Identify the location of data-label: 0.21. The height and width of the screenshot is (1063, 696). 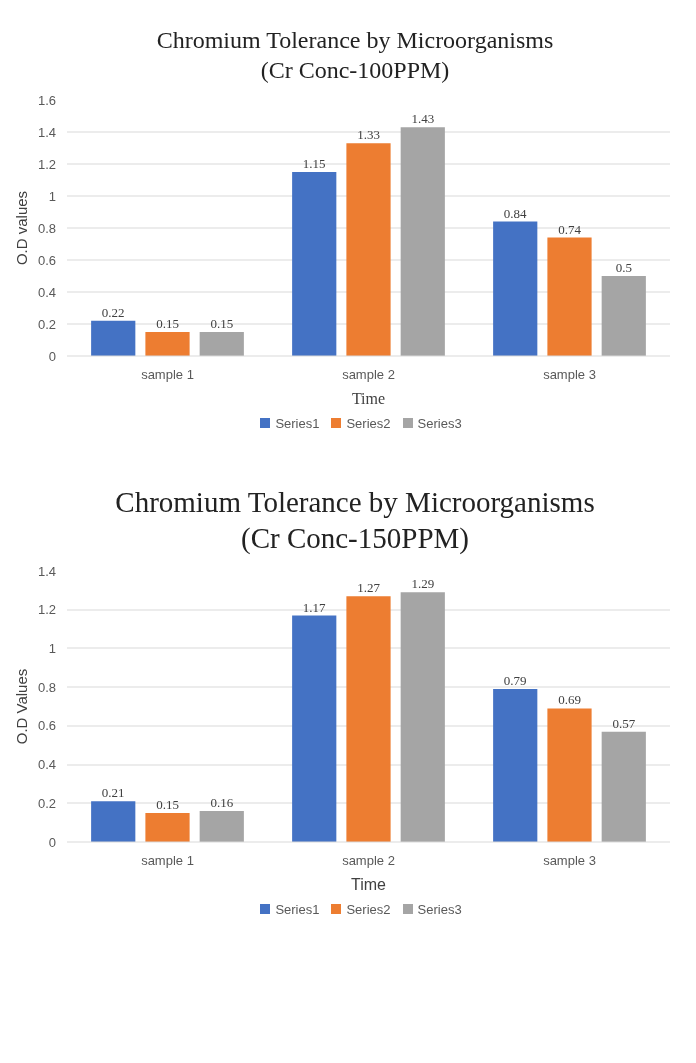
(113, 793).